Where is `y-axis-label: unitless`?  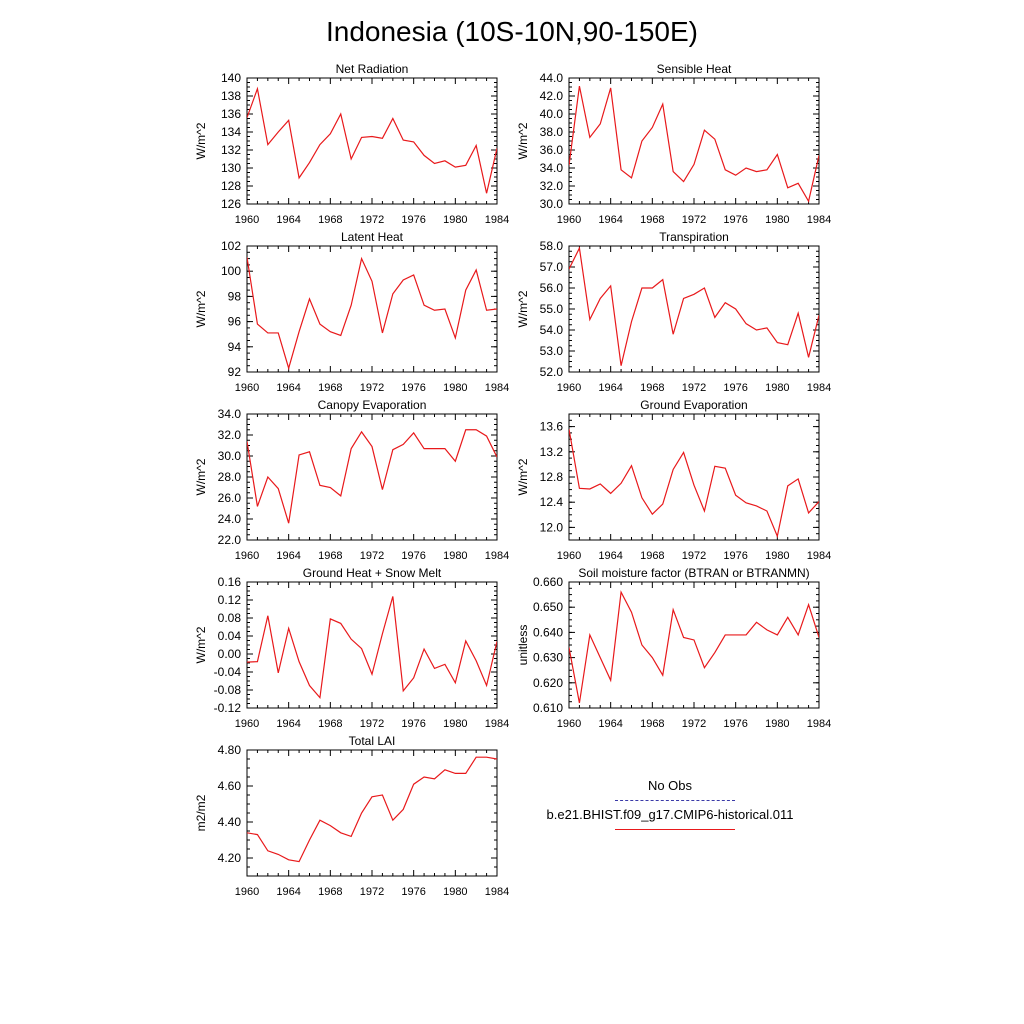 y-axis-label: unitless is located at coordinates (523, 645).